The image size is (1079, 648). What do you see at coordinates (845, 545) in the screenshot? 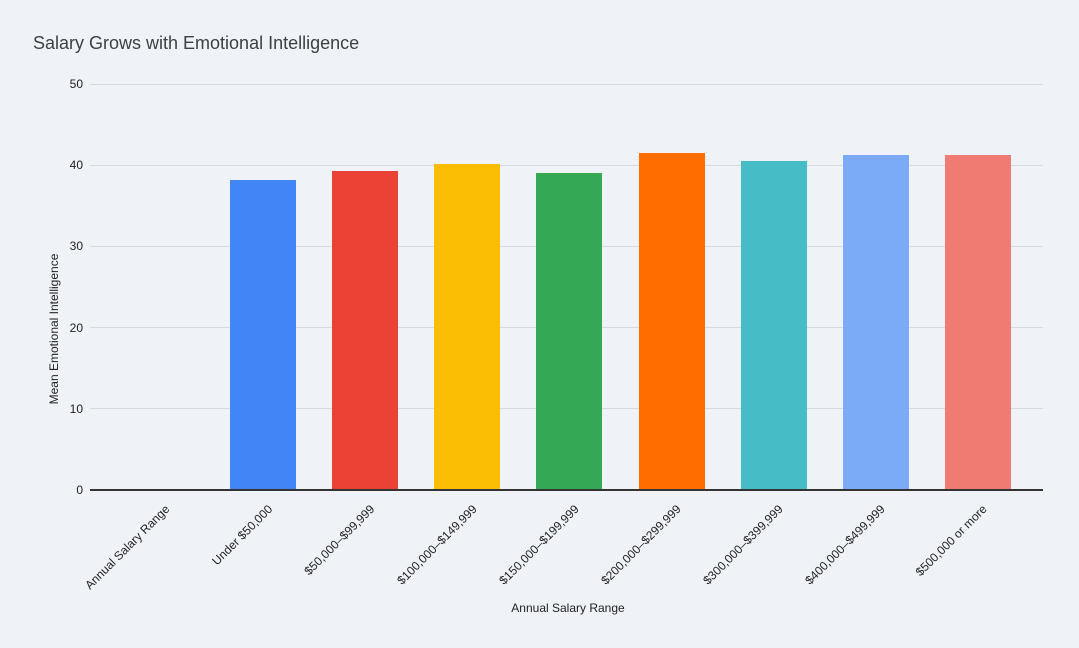
I see `x-category-label-text: $400,000–$499,999` at bounding box center [845, 545].